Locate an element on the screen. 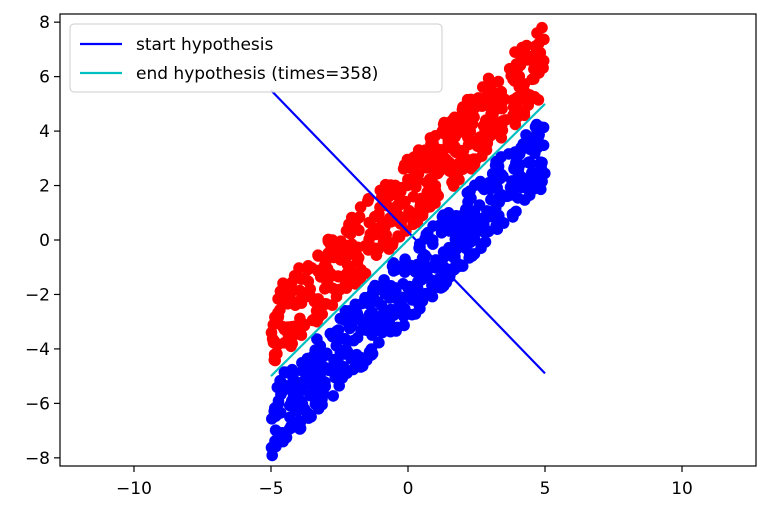 The width and height of the screenshot is (772, 517). x-tick-label: 10 is located at coordinates (682, 489).